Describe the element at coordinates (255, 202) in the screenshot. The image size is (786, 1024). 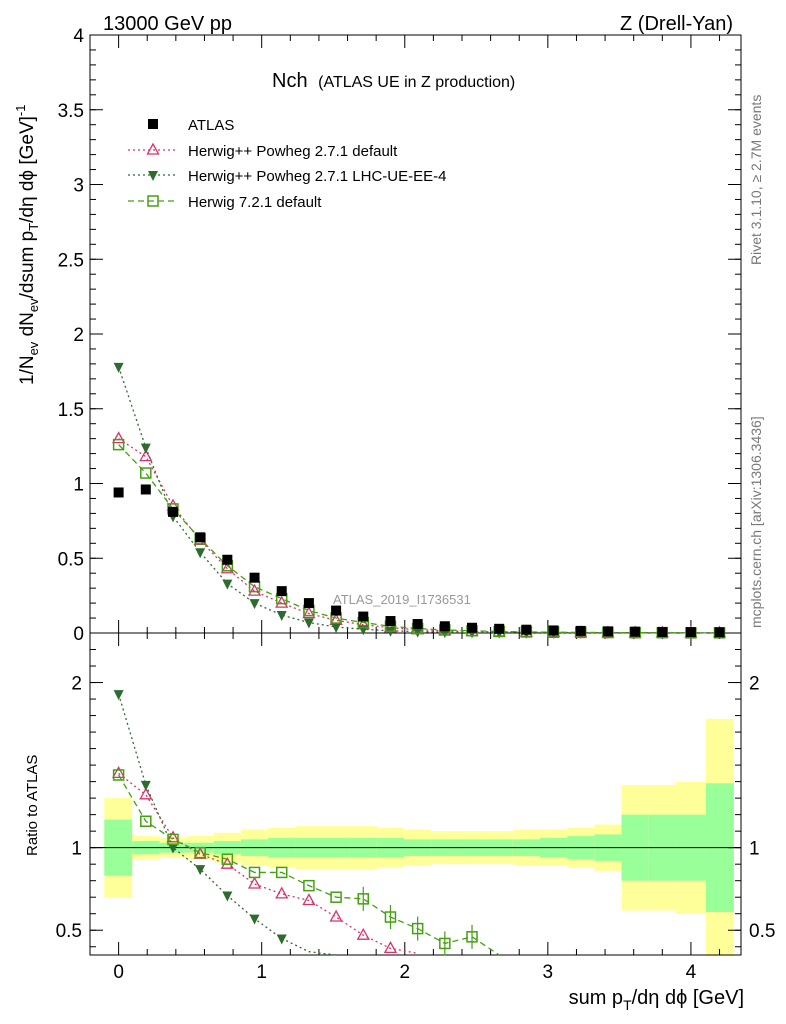
I see `legend-label-h72: Herwig 7.2.1 default` at that location.